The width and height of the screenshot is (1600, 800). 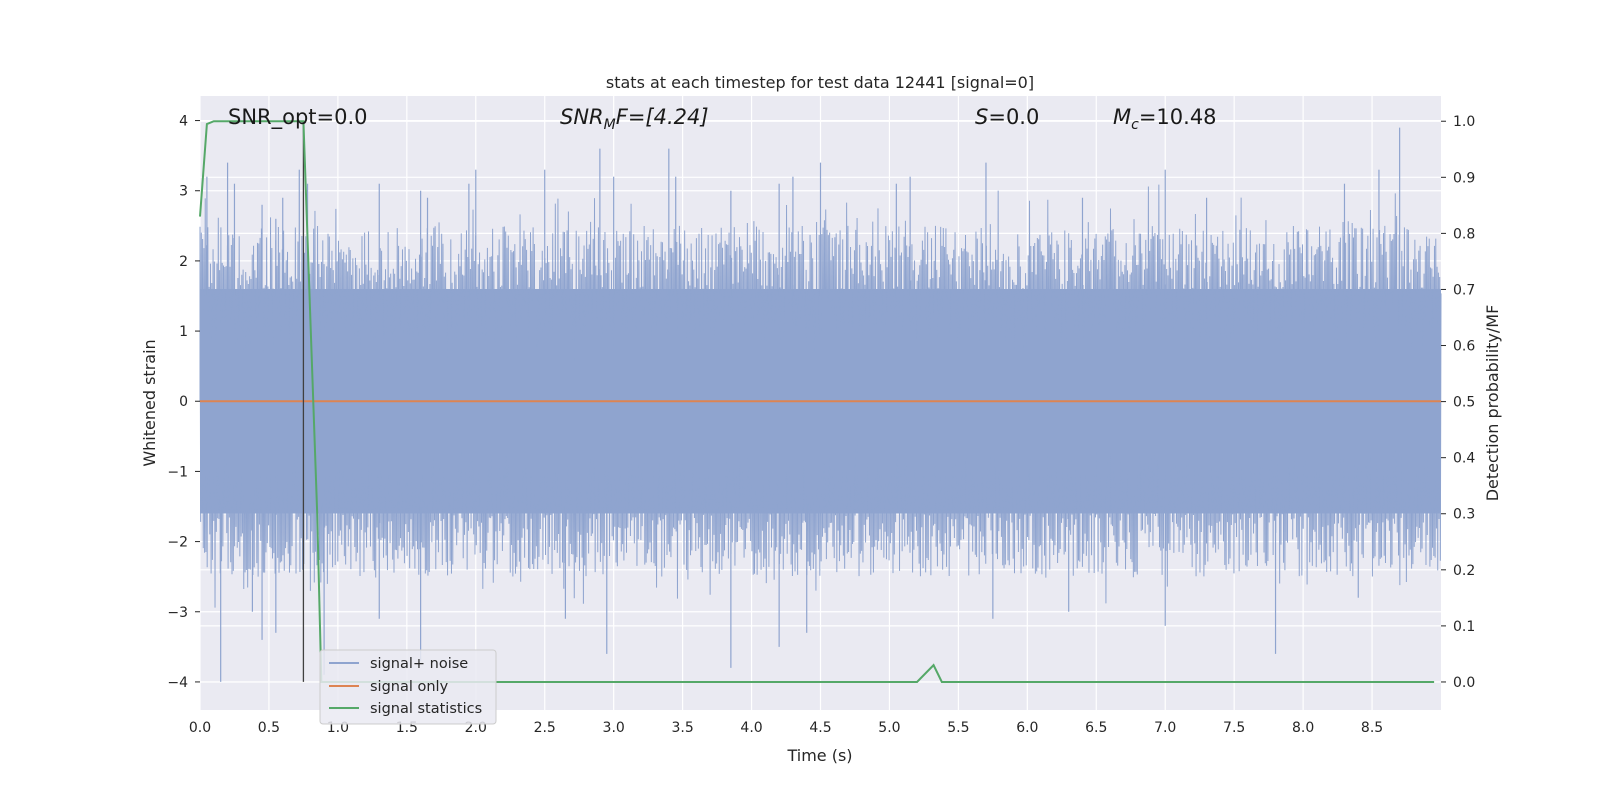 I want to click on legend-label-signal-statistics: signal statistics, so click(x=426, y=709).